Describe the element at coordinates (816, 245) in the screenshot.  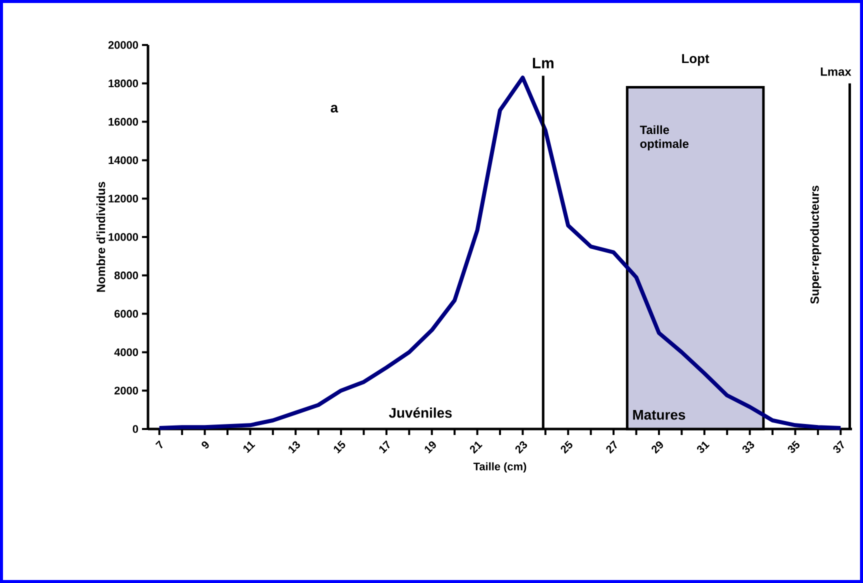
I see `annotation: Super-reproducteurs` at that location.